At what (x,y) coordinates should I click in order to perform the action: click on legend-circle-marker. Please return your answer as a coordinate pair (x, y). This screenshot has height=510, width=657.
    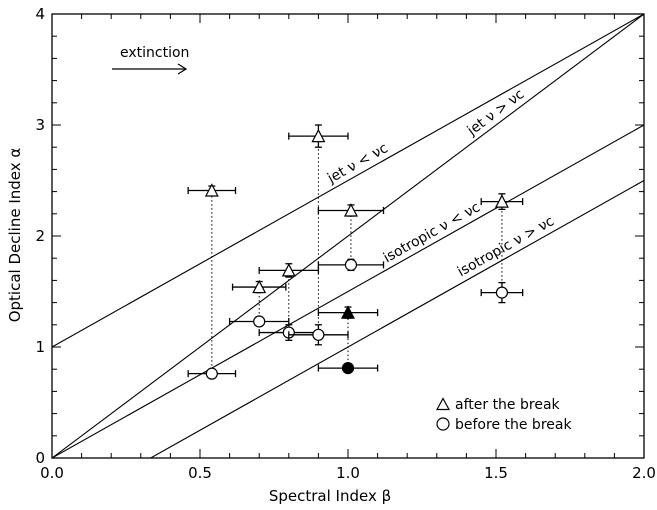
    Looking at the image, I should click on (443, 424).